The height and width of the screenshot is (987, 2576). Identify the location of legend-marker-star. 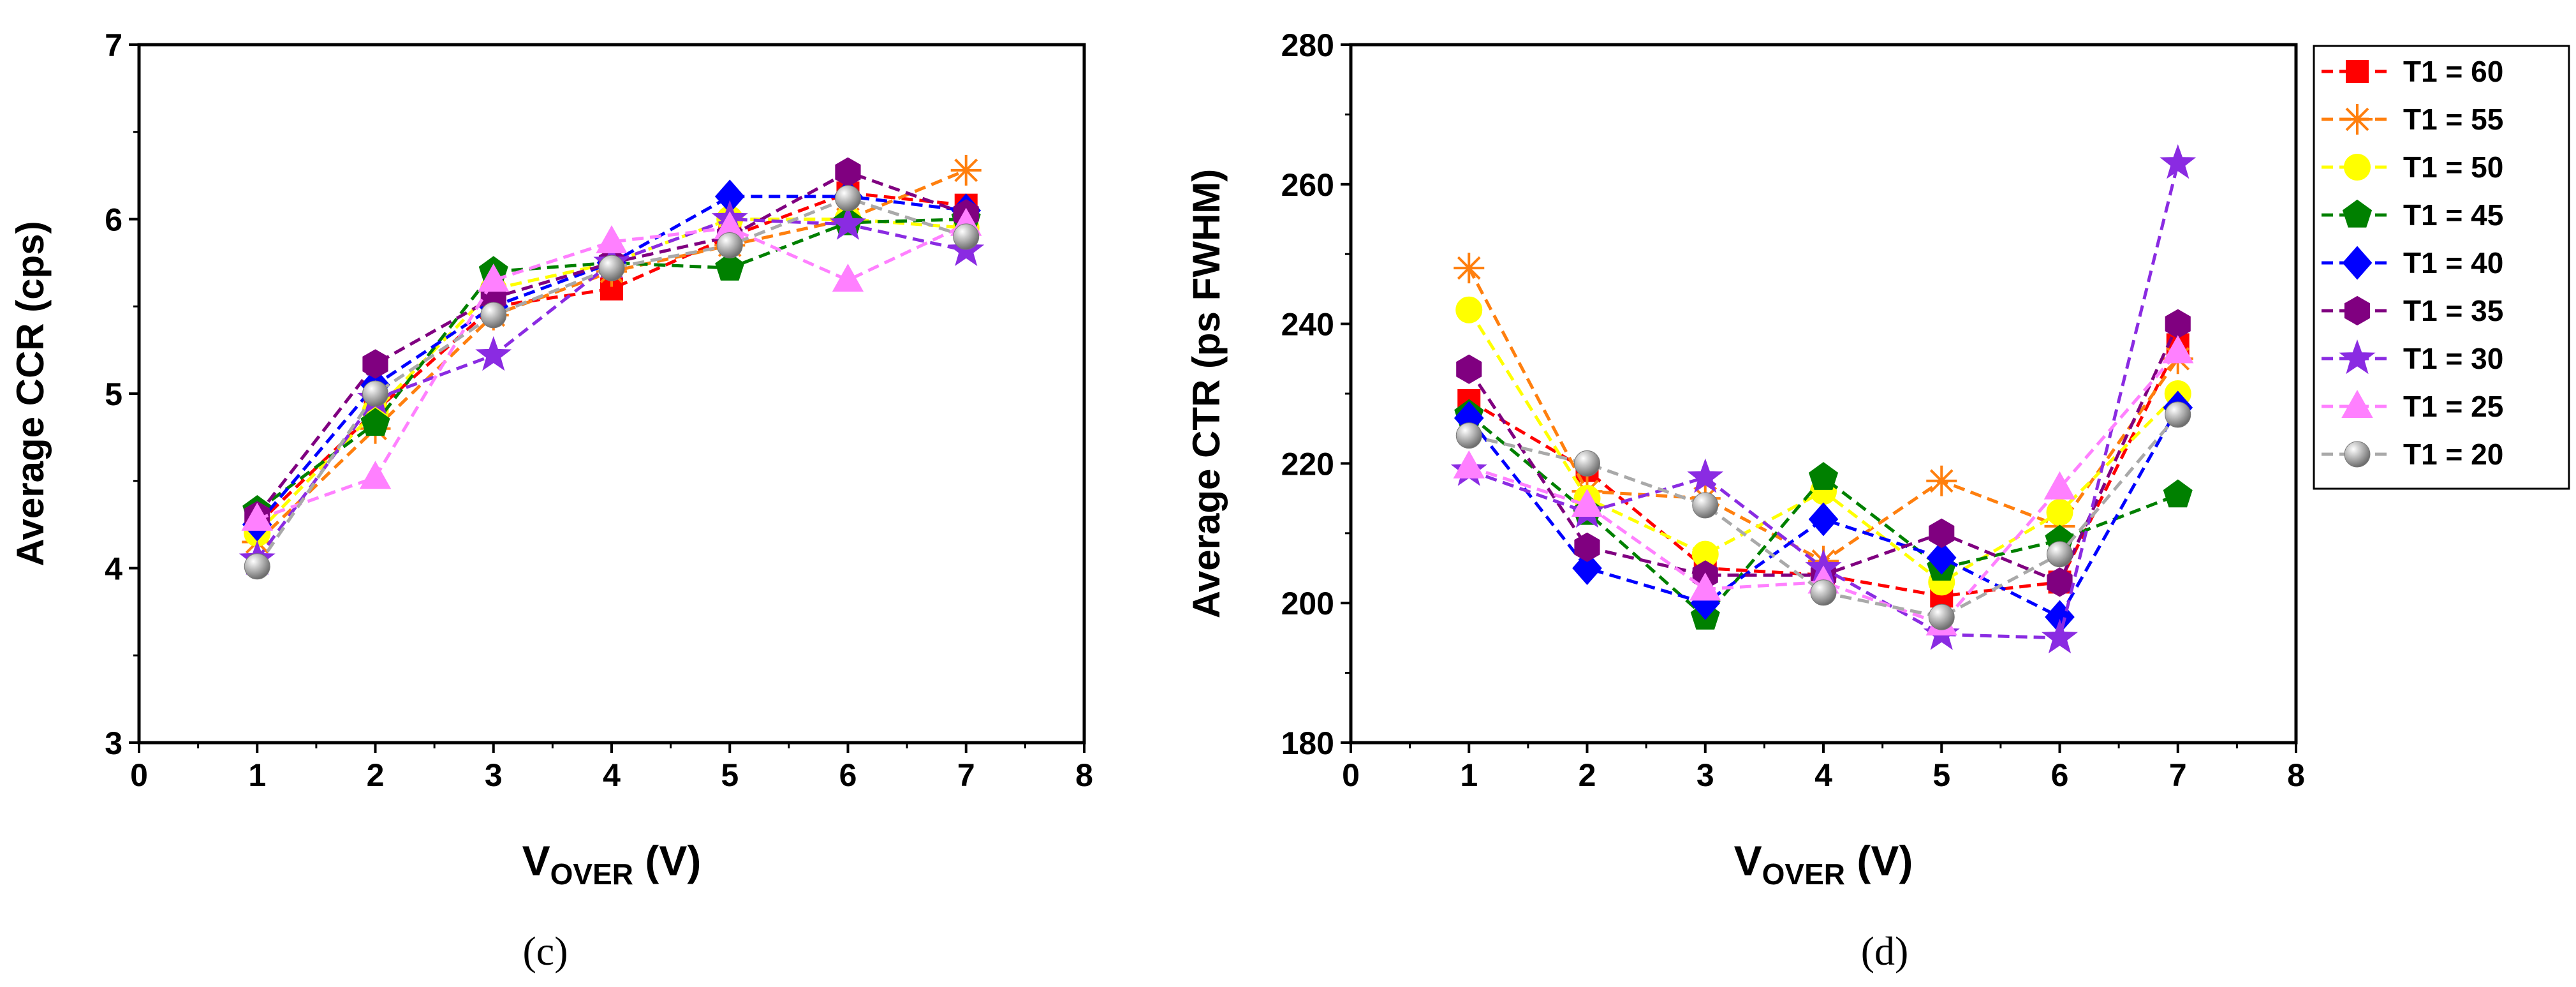
(2357, 357).